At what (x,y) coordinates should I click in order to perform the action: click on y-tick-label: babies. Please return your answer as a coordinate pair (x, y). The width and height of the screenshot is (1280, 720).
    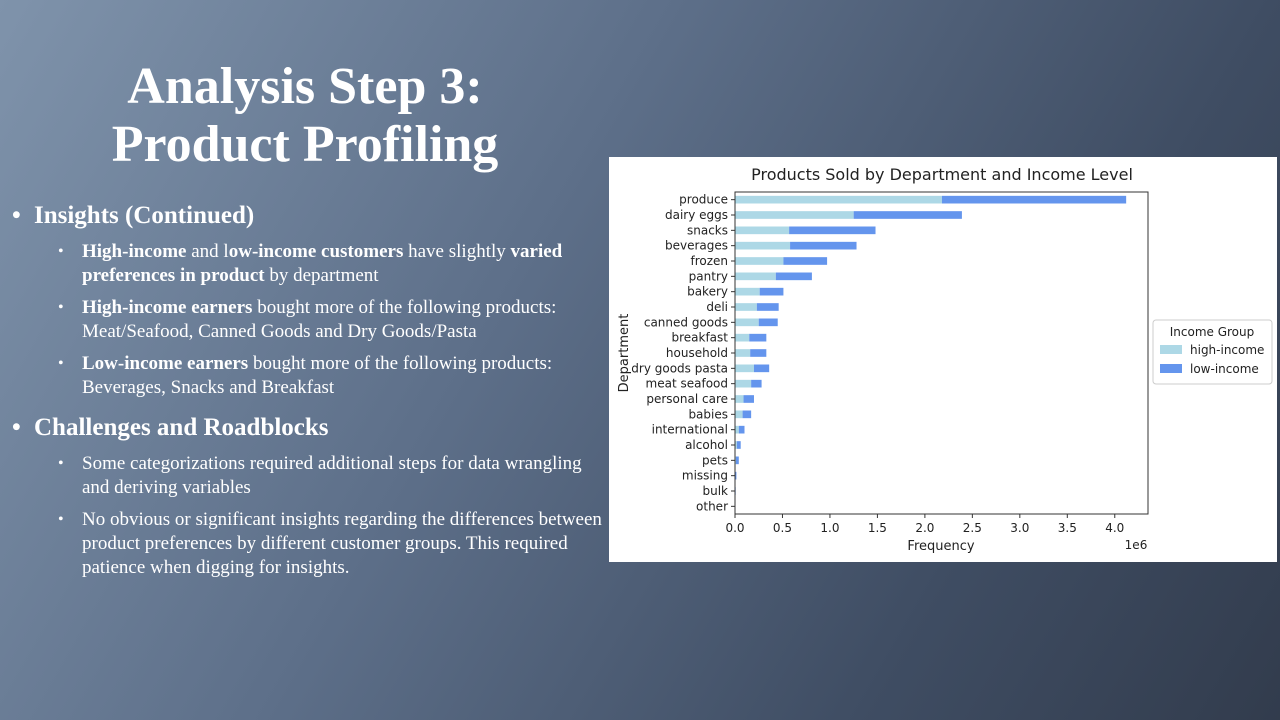
    Looking at the image, I should click on (708, 414).